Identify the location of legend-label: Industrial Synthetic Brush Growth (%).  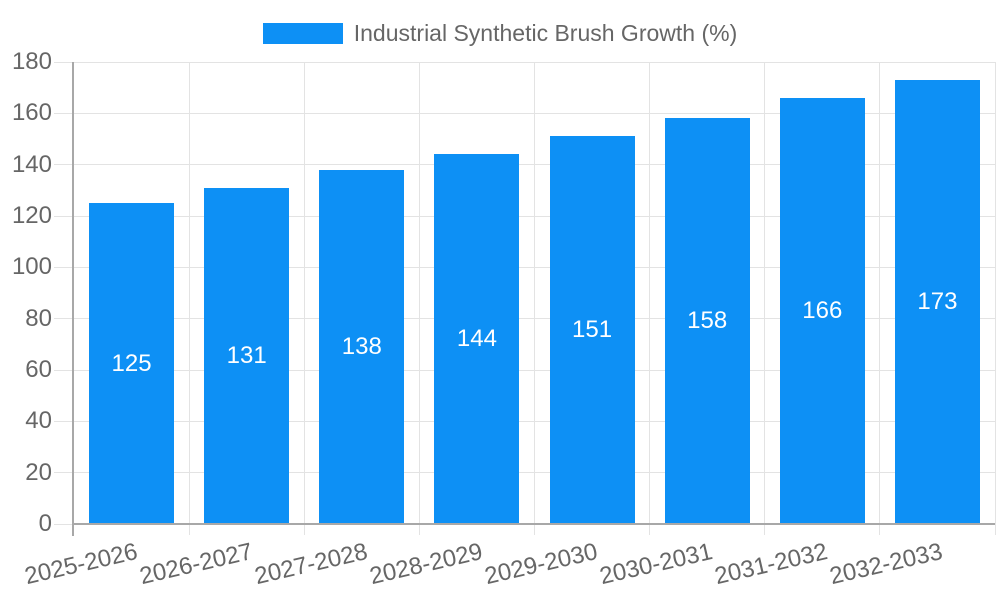
(545, 33).